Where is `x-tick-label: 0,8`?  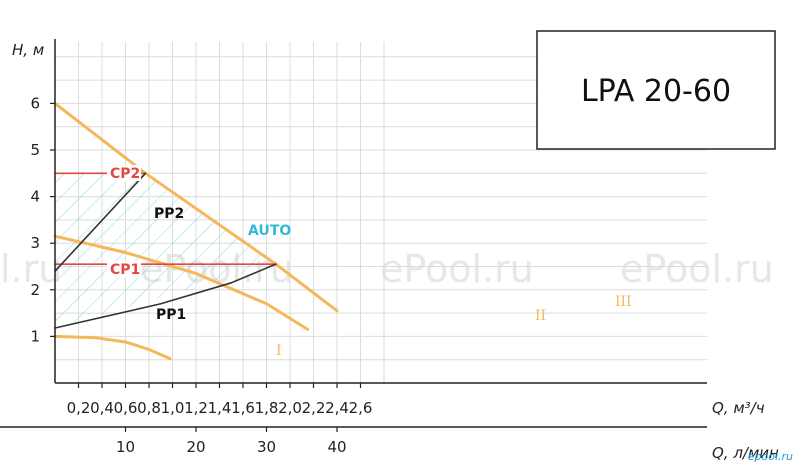
x-tick-label: 0,8 is located at coordinates (149, 408).